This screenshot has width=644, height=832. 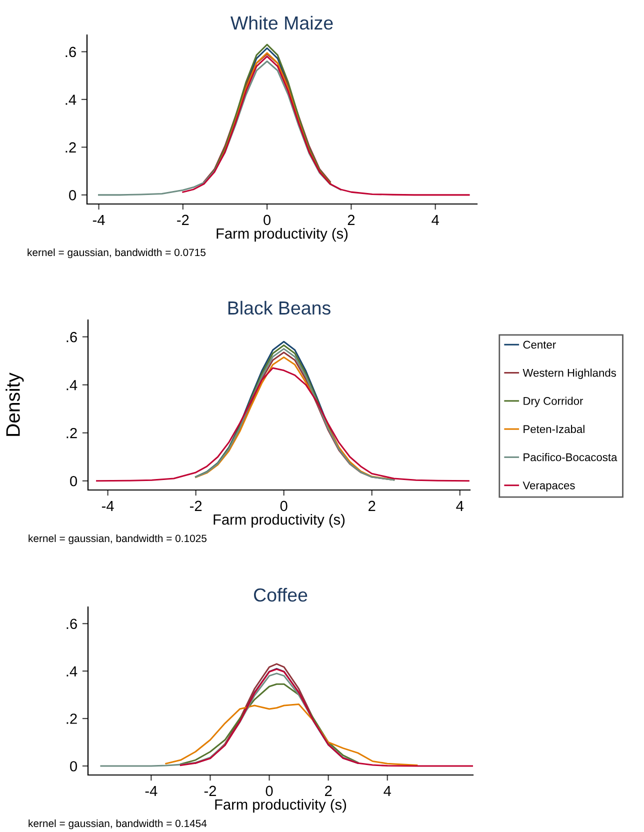 What do you see at coordinates (117, 539) in the screenshot?
I see `text: kernel = gaussian, bandwidth = 0.1025` at bounding box center [117, 539].